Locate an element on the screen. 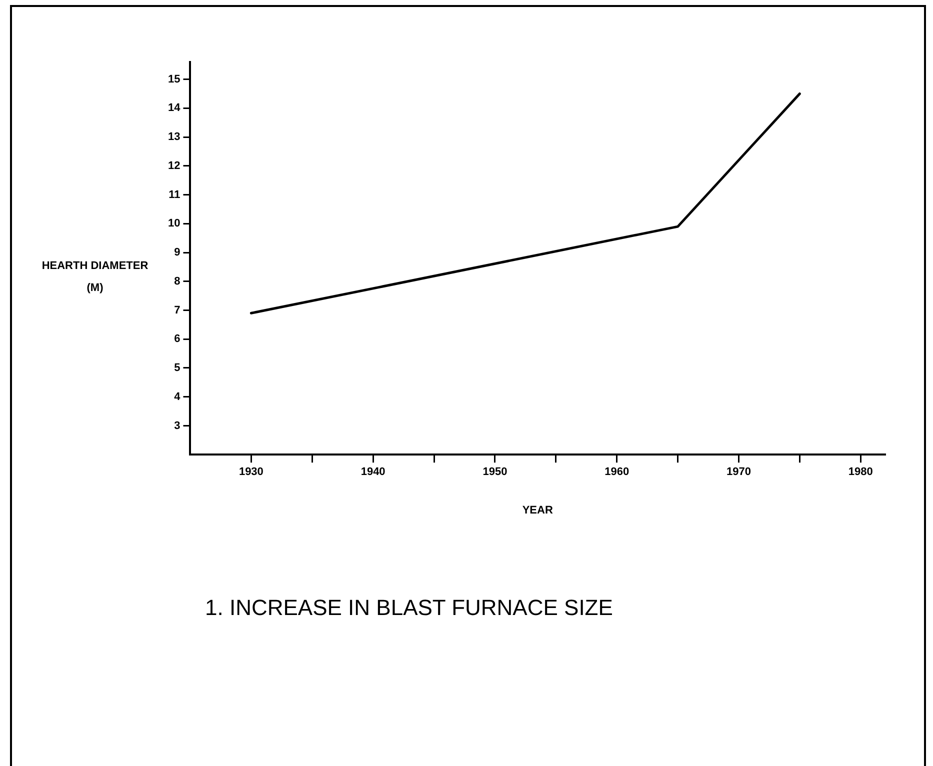 The width and height of the screenshot is (933, 766). x-tick-label: 1960 is located at coordinates (617, 472).